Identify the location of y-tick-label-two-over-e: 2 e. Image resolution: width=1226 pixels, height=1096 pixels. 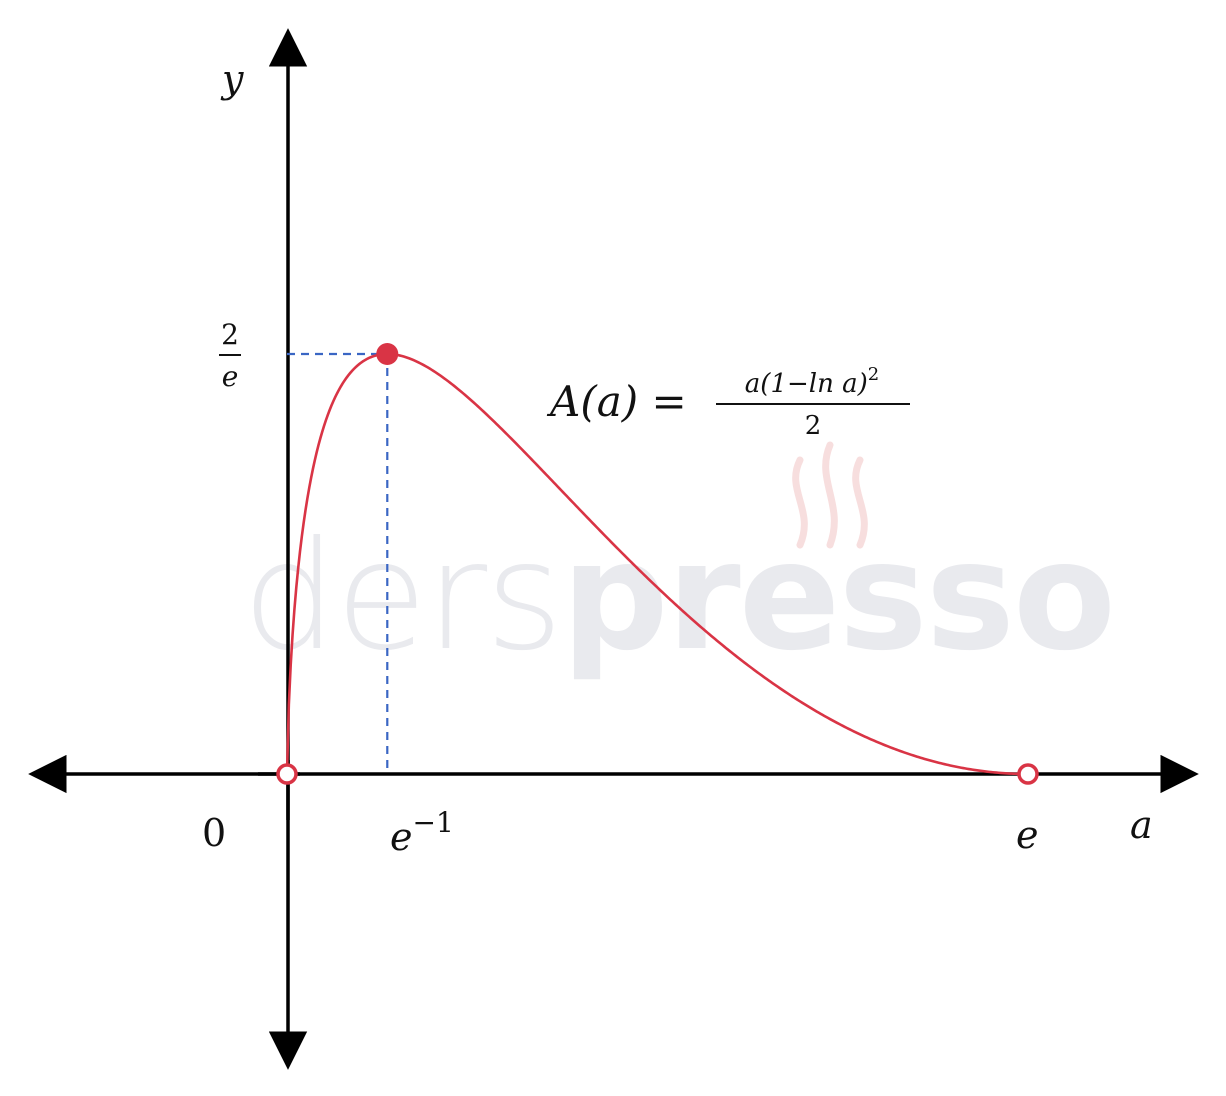
(230, 355).